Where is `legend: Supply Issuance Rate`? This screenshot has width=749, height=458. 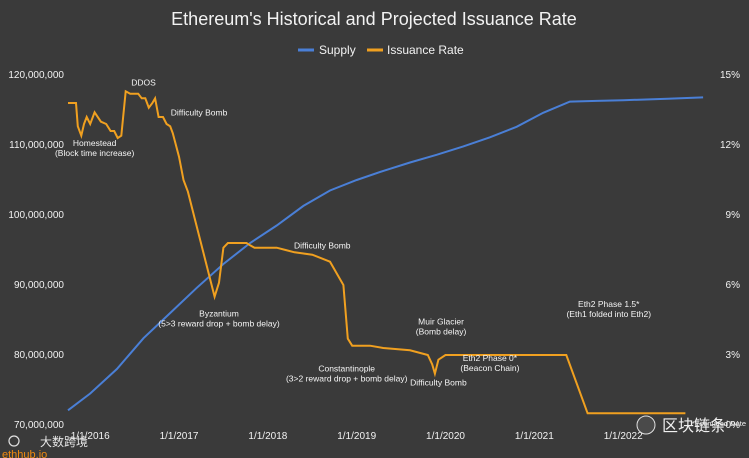 legend: Supply Issuance Rate is located at coordinates (381, 50).